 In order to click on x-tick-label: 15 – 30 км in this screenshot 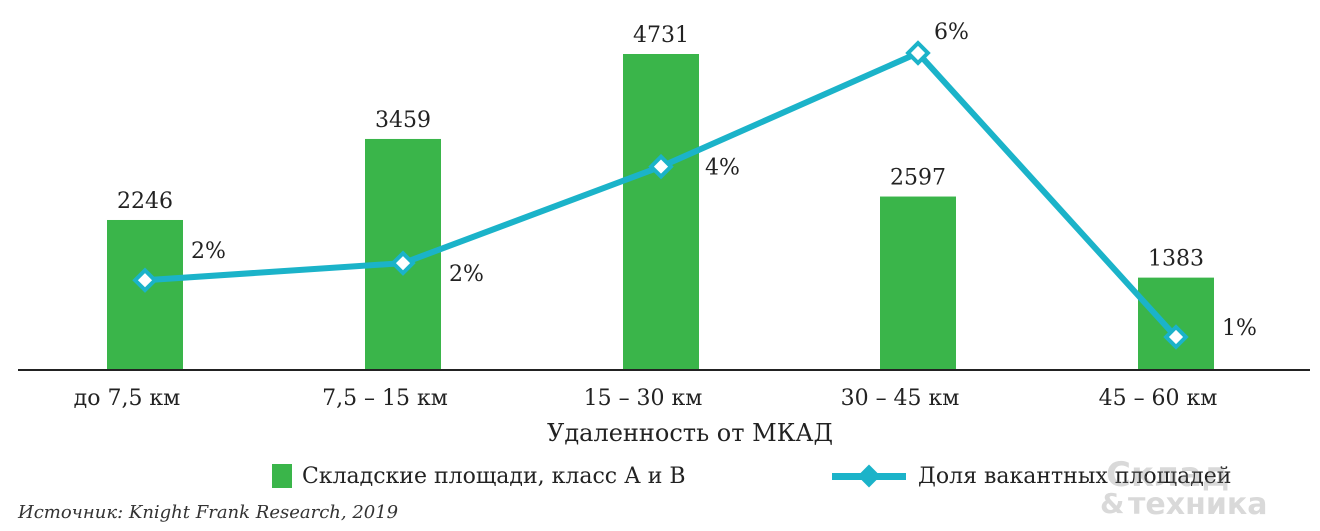, I will do `click(643, 398)`.